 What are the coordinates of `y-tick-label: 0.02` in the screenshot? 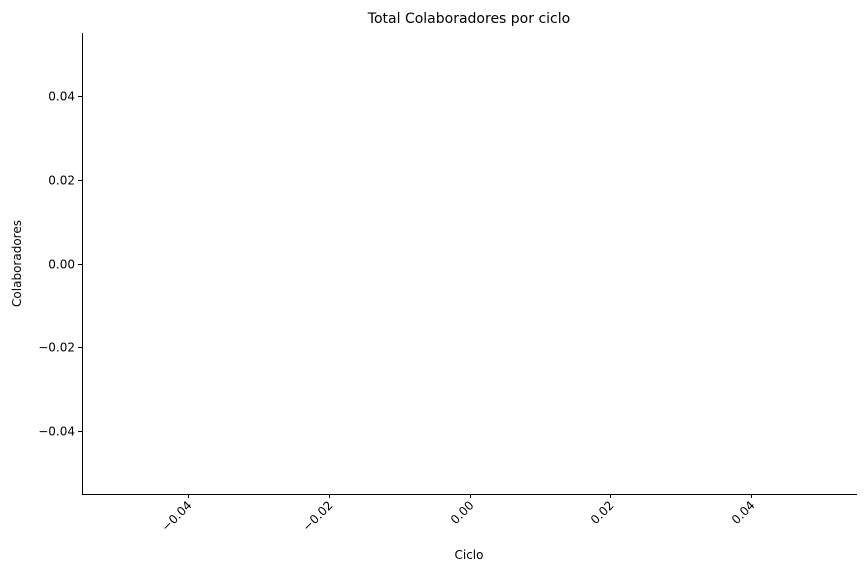 It's located at (61, 181).